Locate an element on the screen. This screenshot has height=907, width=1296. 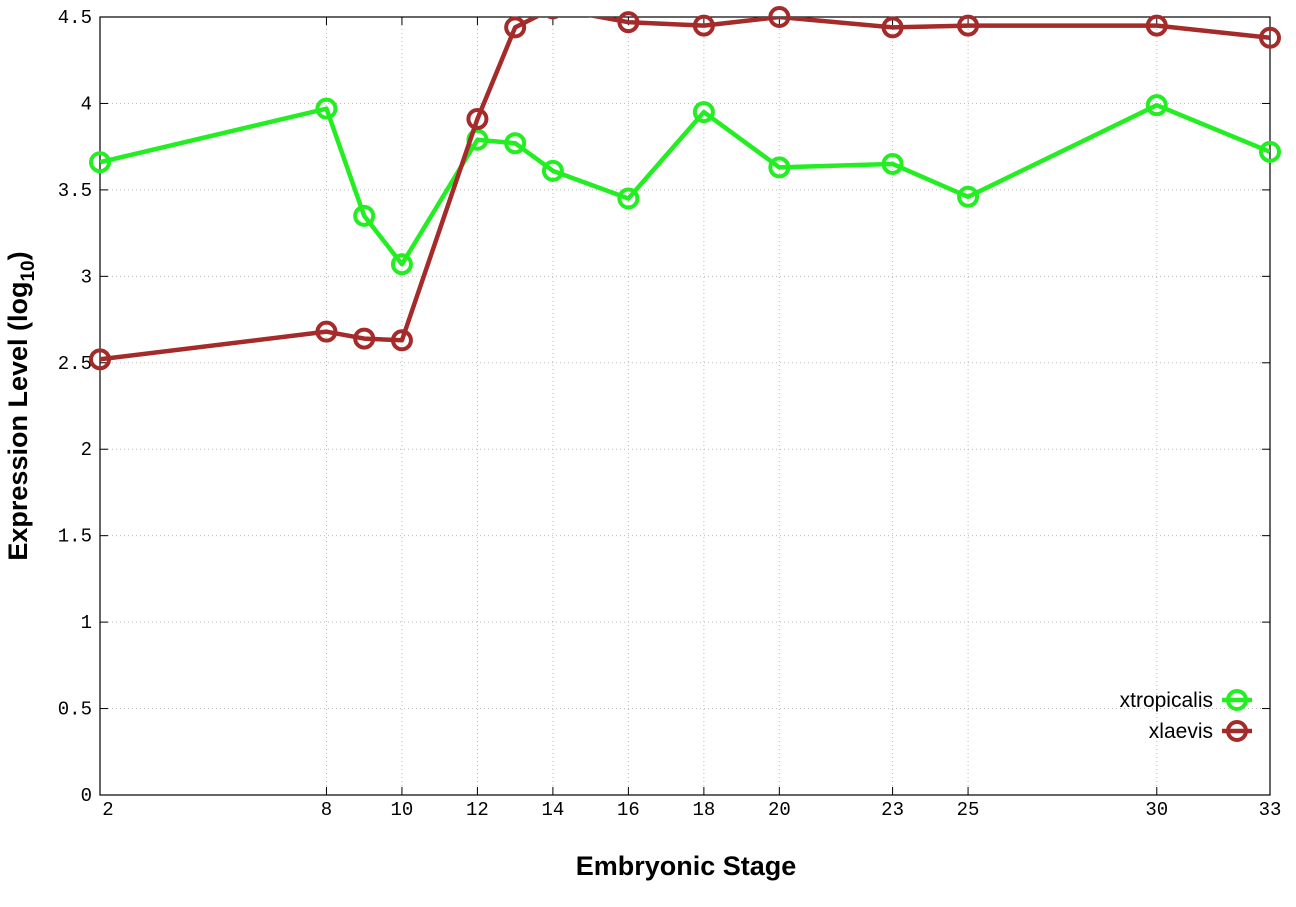
y-tick-label: 1 is located at coordinates (86, 623).